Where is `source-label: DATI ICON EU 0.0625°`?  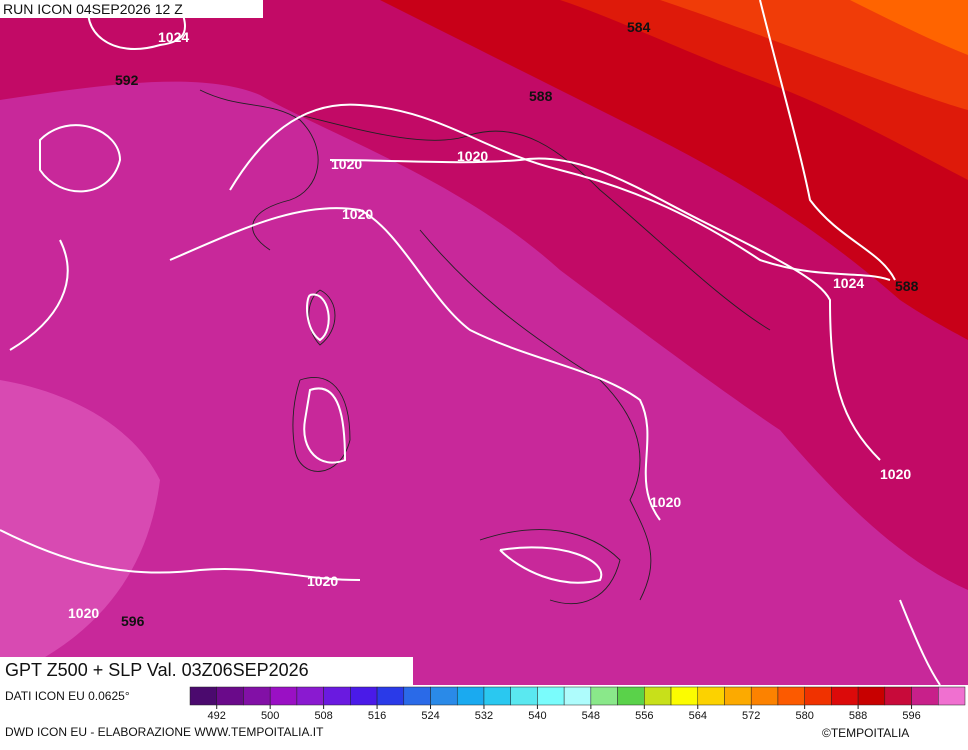 source-label: DATI ICON EU 0.0625° is located at coordinates (67, 696).